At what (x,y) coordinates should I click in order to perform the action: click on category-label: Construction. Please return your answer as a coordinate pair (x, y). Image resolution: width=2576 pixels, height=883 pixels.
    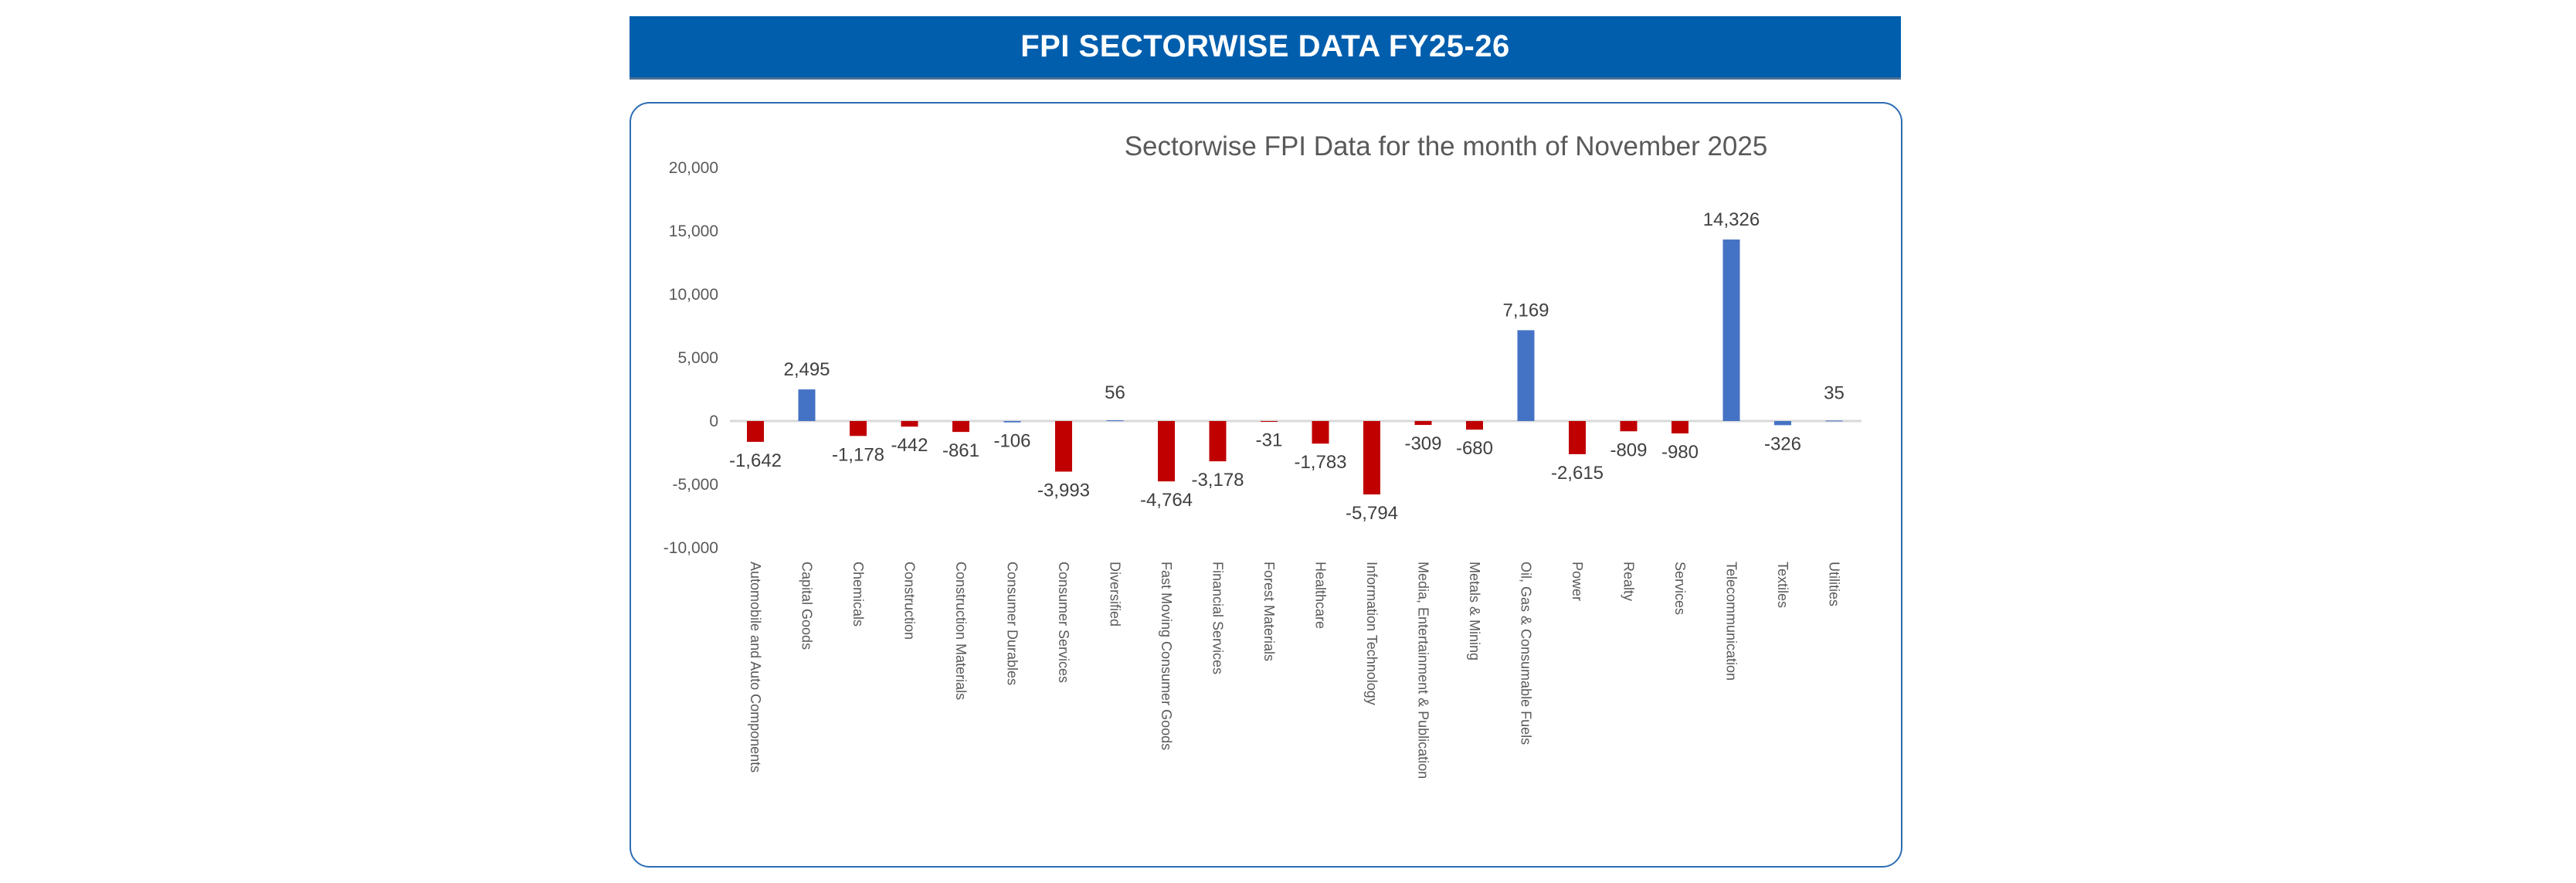
    Looking at the image, I should click on (910, 601).